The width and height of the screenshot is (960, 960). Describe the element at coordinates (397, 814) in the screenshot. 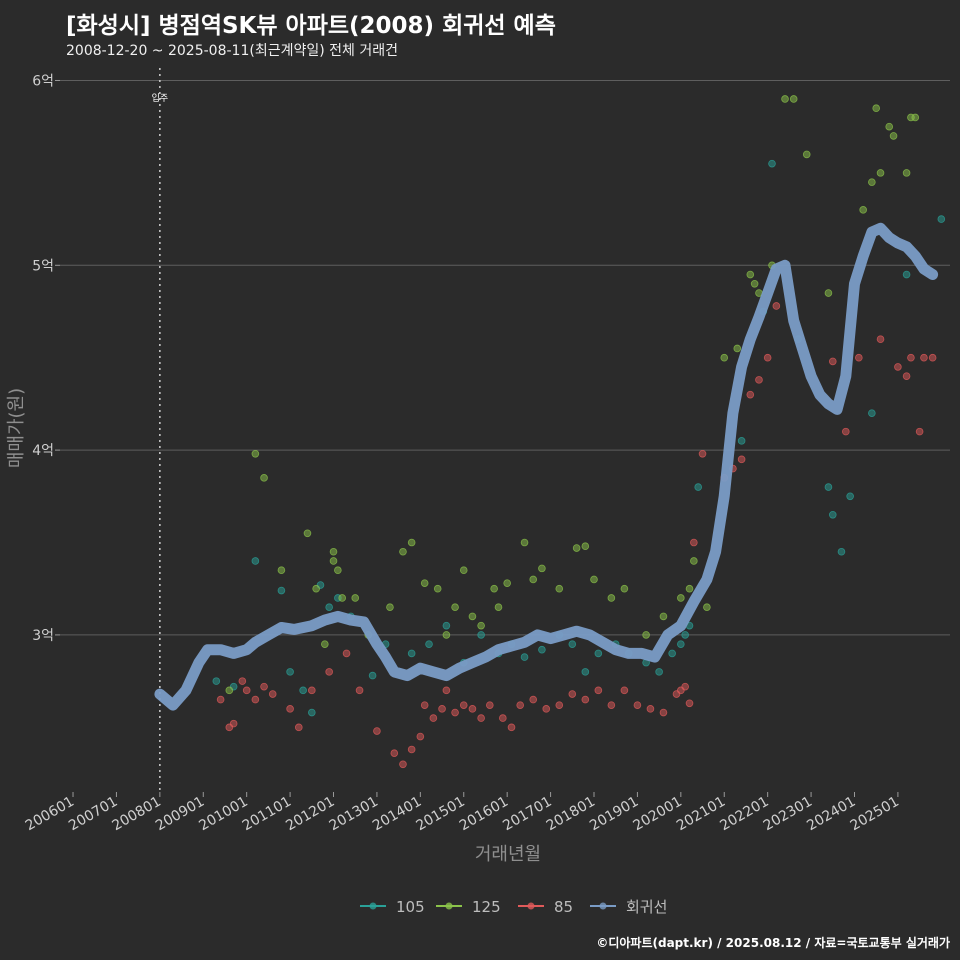

I see `x-tick-label: 201401` at that location.